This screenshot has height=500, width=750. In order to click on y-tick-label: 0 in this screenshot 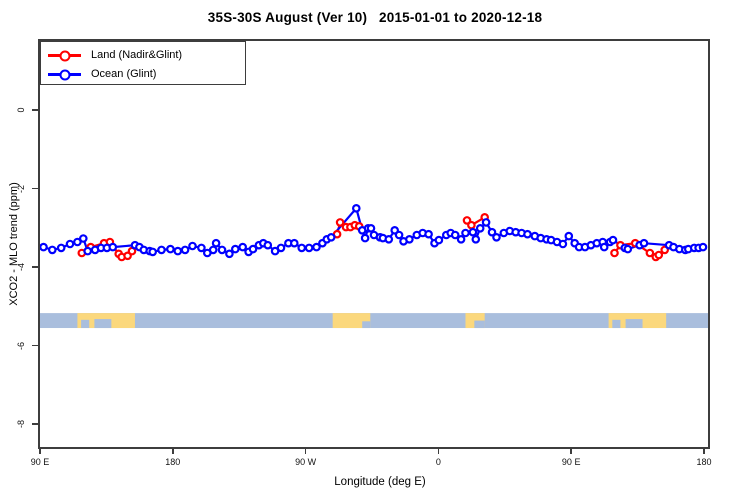, I will do `click(21, 110)`.